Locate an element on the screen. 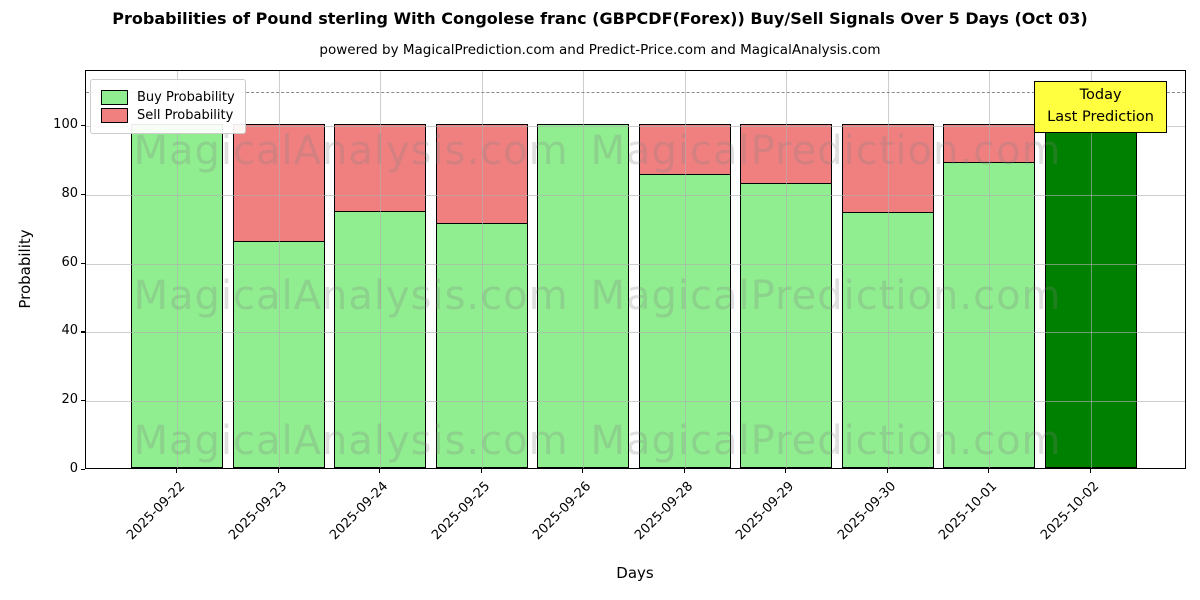  x-tick-label: 2025-09-26 is located at coordinates (562, 511).